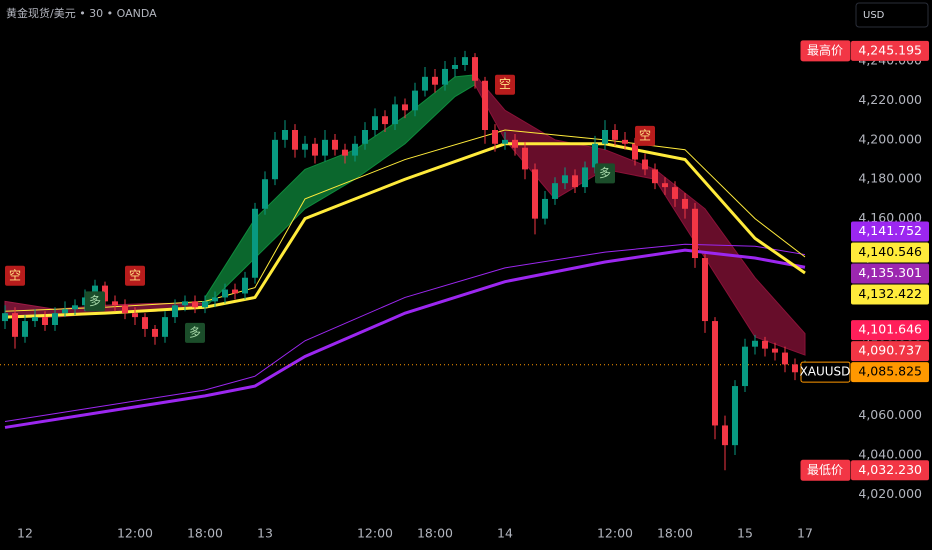  Describe the element at coordinates (81, 13) in the screenshot. I see `chart-title: 黄金现货/美元 • 30 • OANDA` at that location.